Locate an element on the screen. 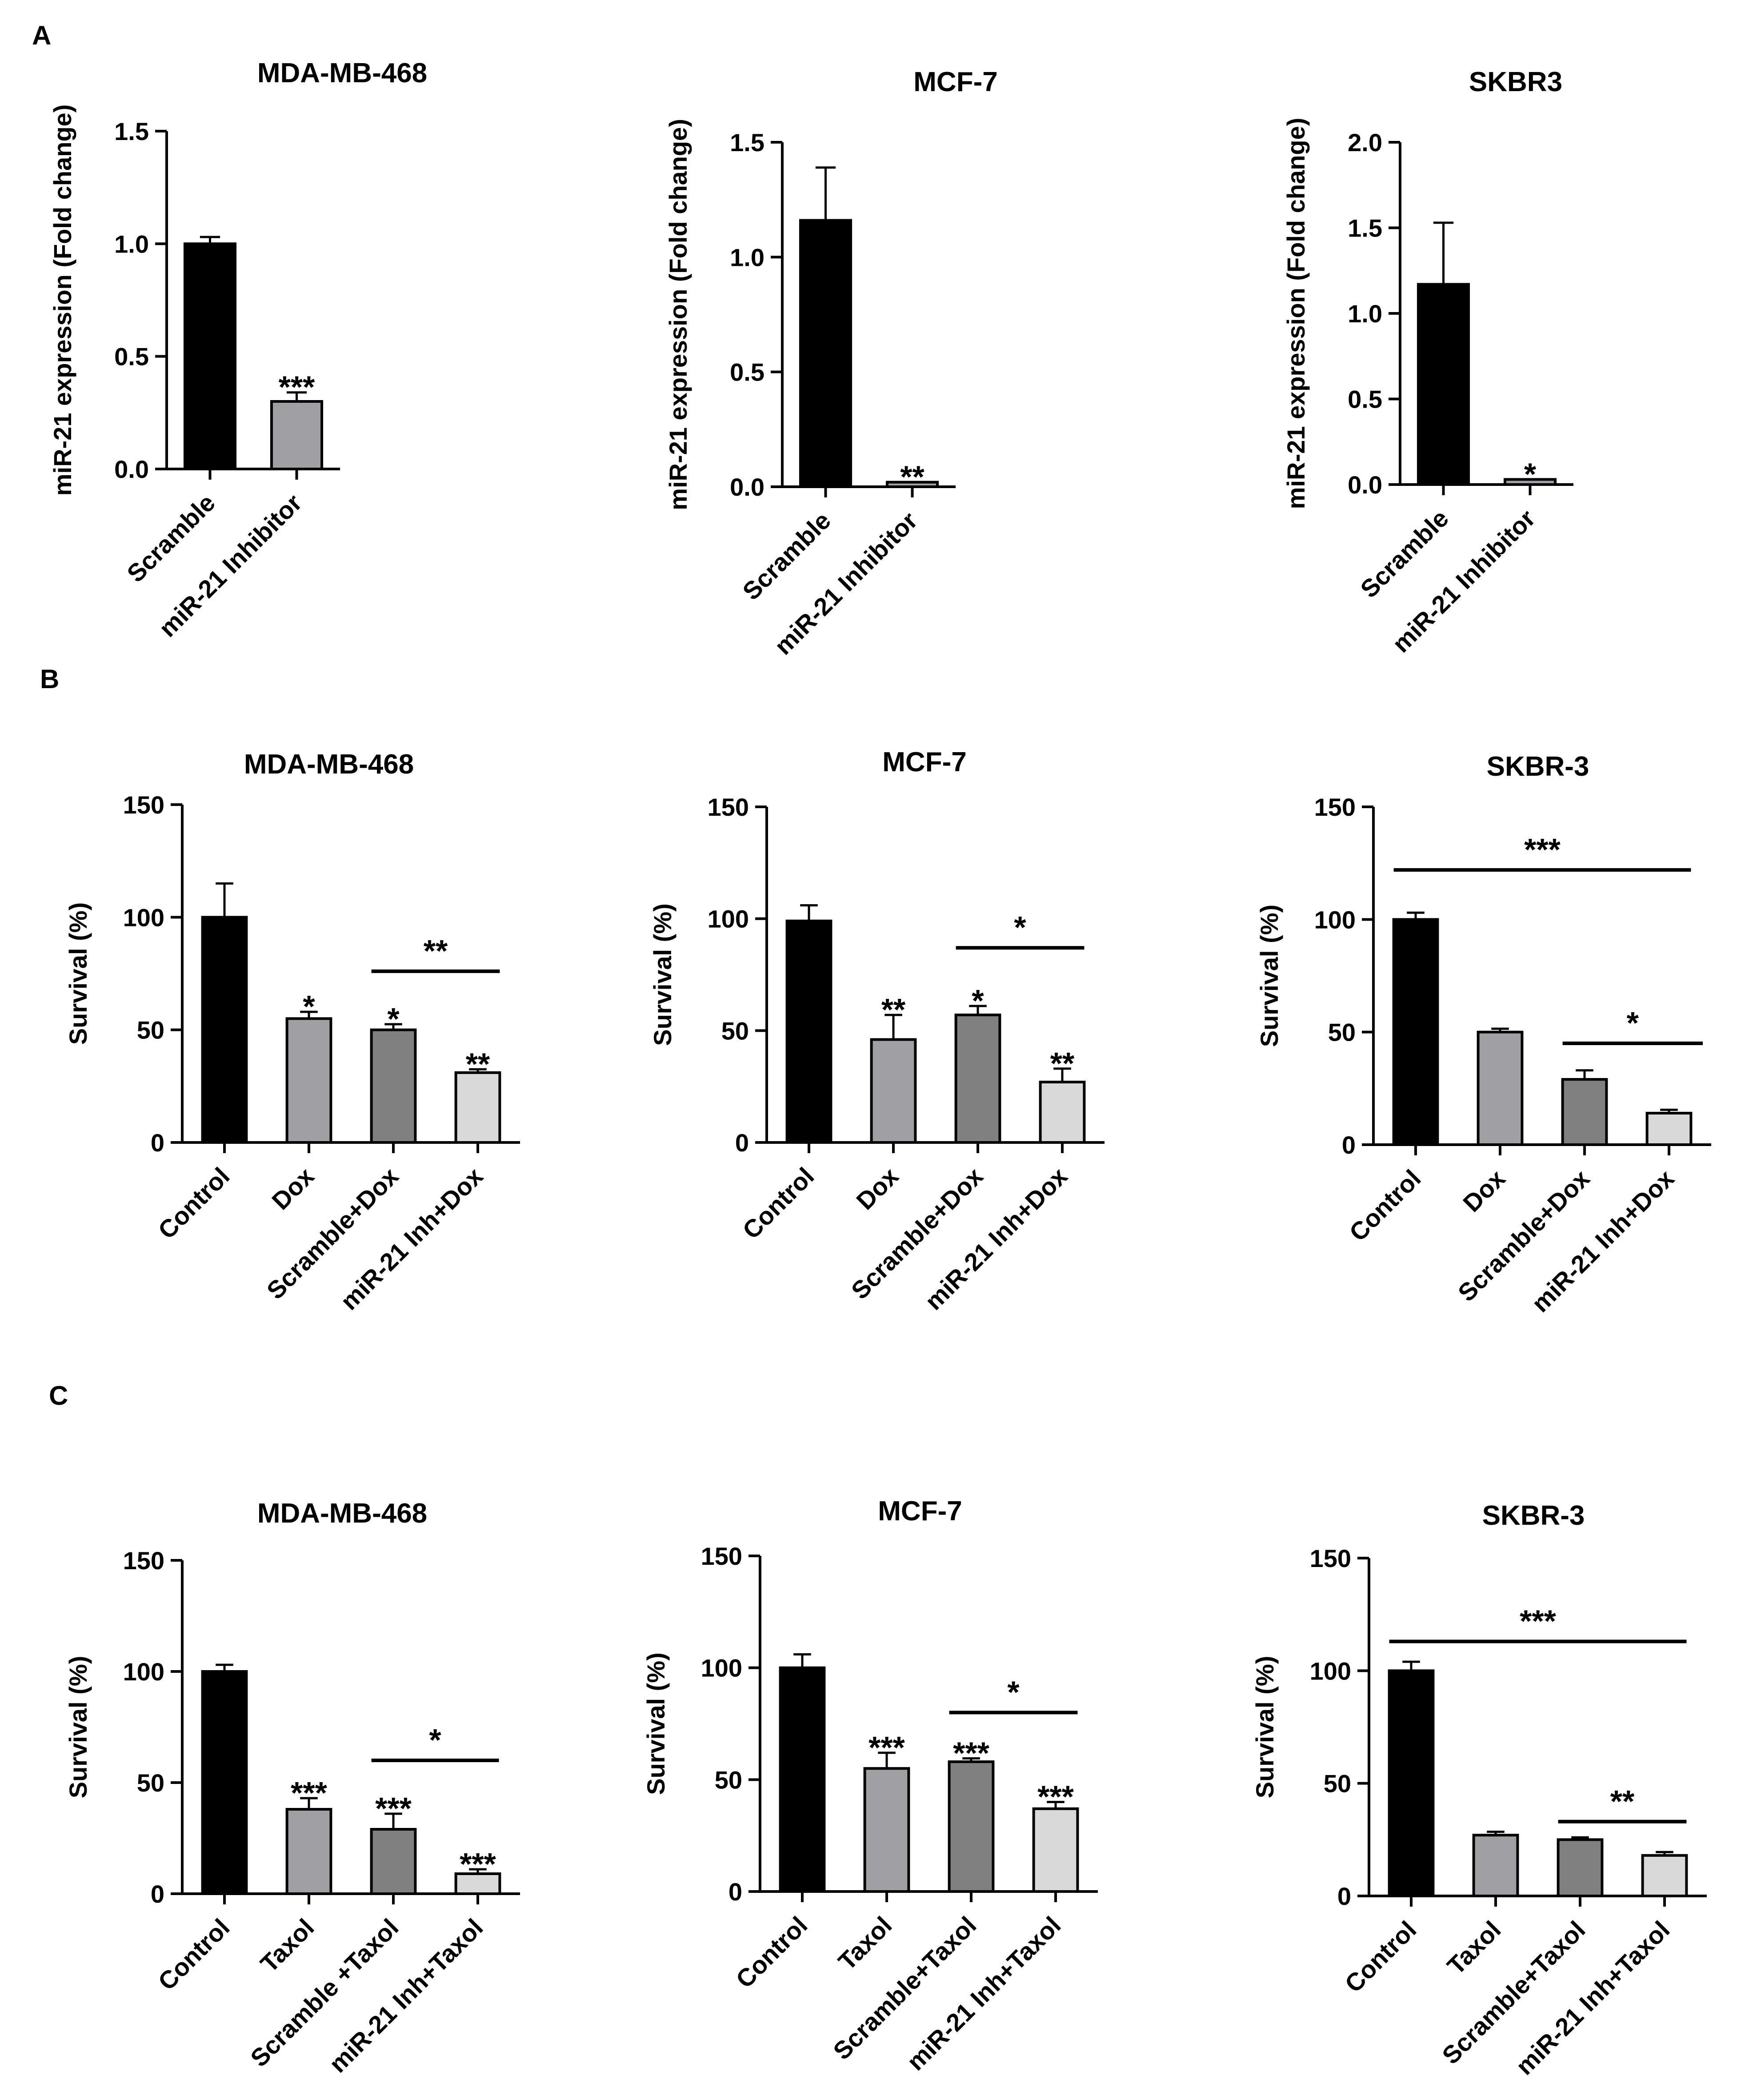 The width and height of the screenshot is (1761, 2100). panel-label-c: C is located at coordinates (58, 1396).